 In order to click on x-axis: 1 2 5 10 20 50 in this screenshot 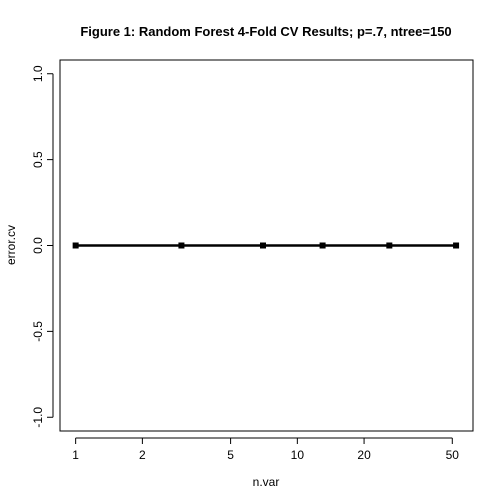, I will do `click(266, 449)`.